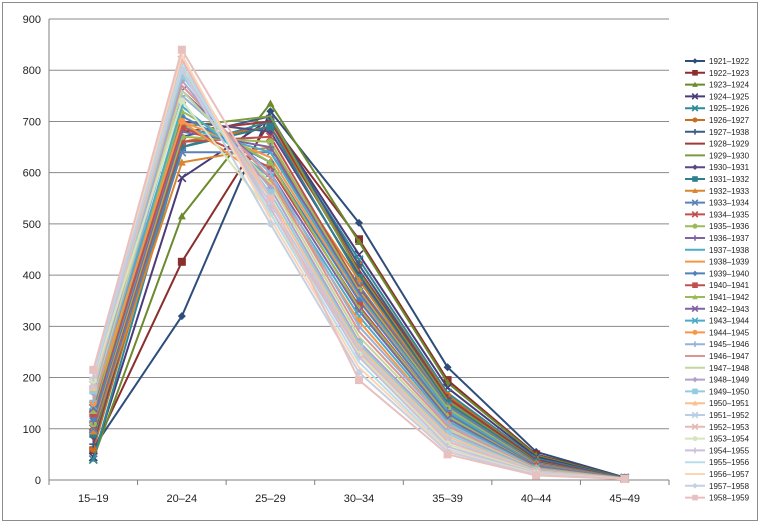 The height and width of the screenshot is (525, 762). I want to click on legend-label: 1955–1956, so click(729, 462).